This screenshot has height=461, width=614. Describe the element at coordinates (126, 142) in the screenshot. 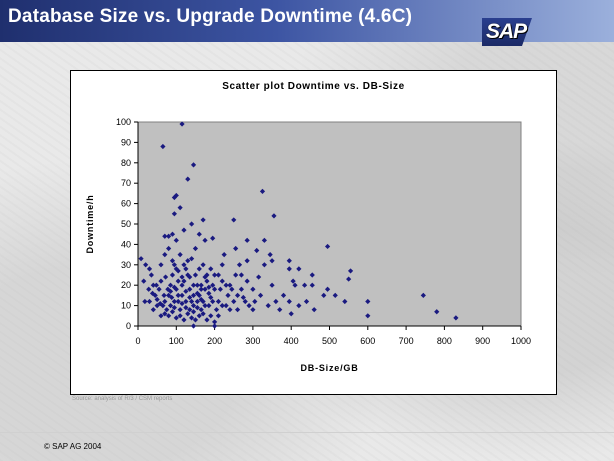

I see `y-tick-label: 90` at that location.